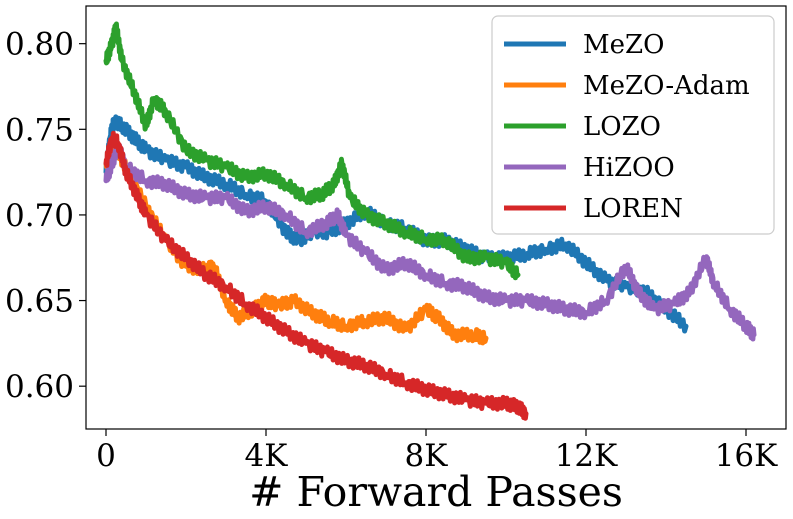  What do you see at coordinates (746, 456) in the screenshot?
I see `x-tick-label: 16K` at bounding box center [746, 456].